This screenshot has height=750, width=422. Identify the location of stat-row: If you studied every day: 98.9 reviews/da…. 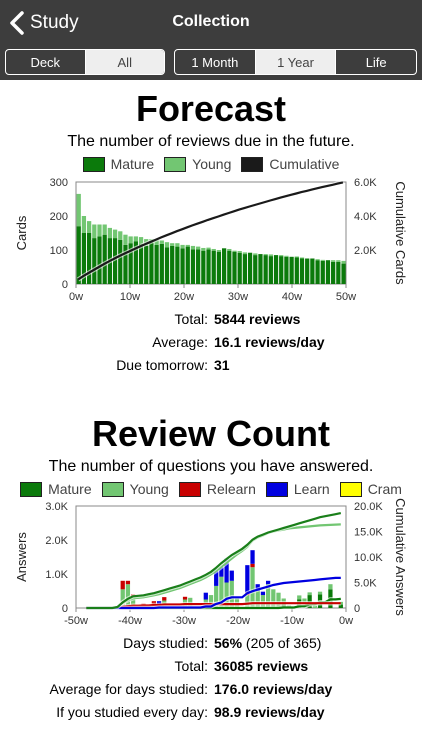
(211, 714).